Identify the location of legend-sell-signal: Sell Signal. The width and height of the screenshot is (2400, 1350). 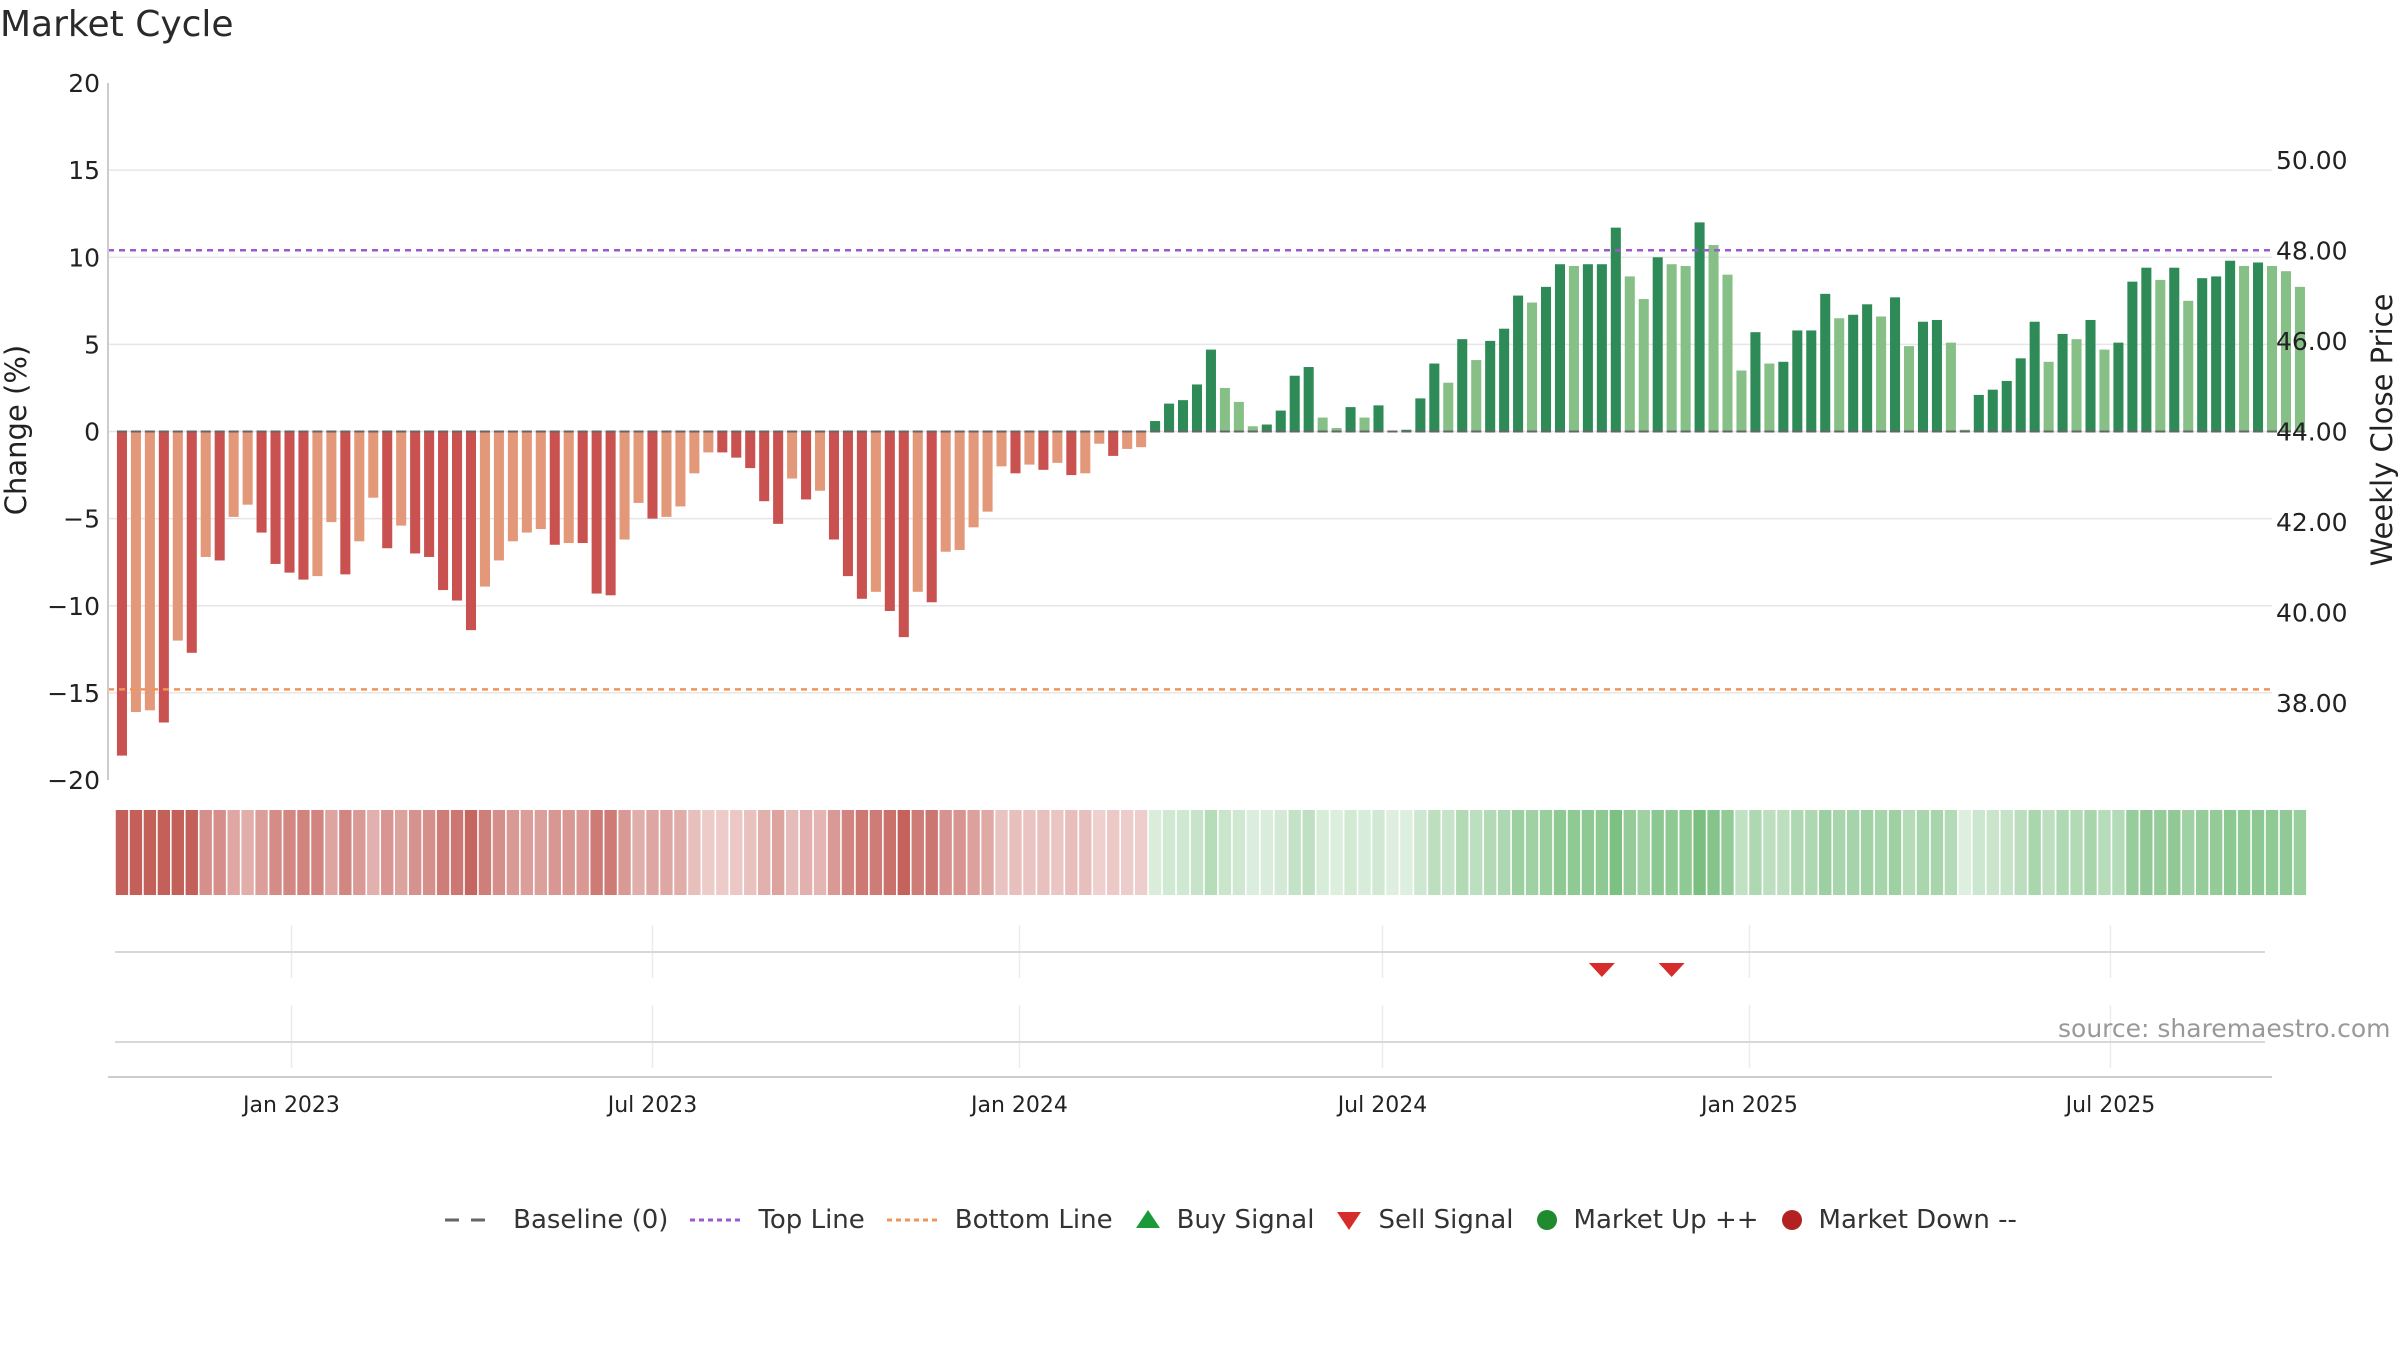
(1424, 1220).